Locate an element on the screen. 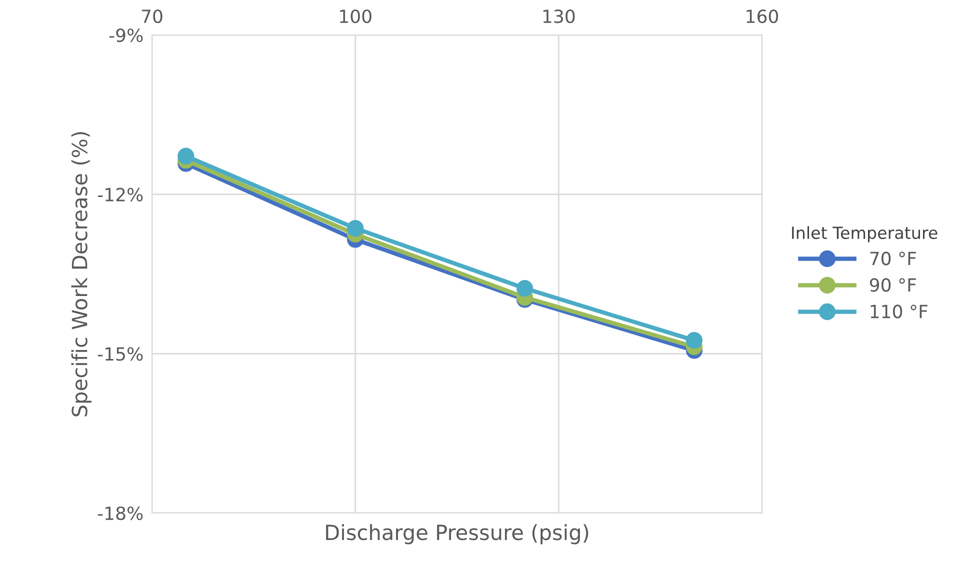 Image resolution: width=960 pixels, height=577 pixels. y-axis-title: Specific Work Decrease (%) is located at coordinates (81, 274).